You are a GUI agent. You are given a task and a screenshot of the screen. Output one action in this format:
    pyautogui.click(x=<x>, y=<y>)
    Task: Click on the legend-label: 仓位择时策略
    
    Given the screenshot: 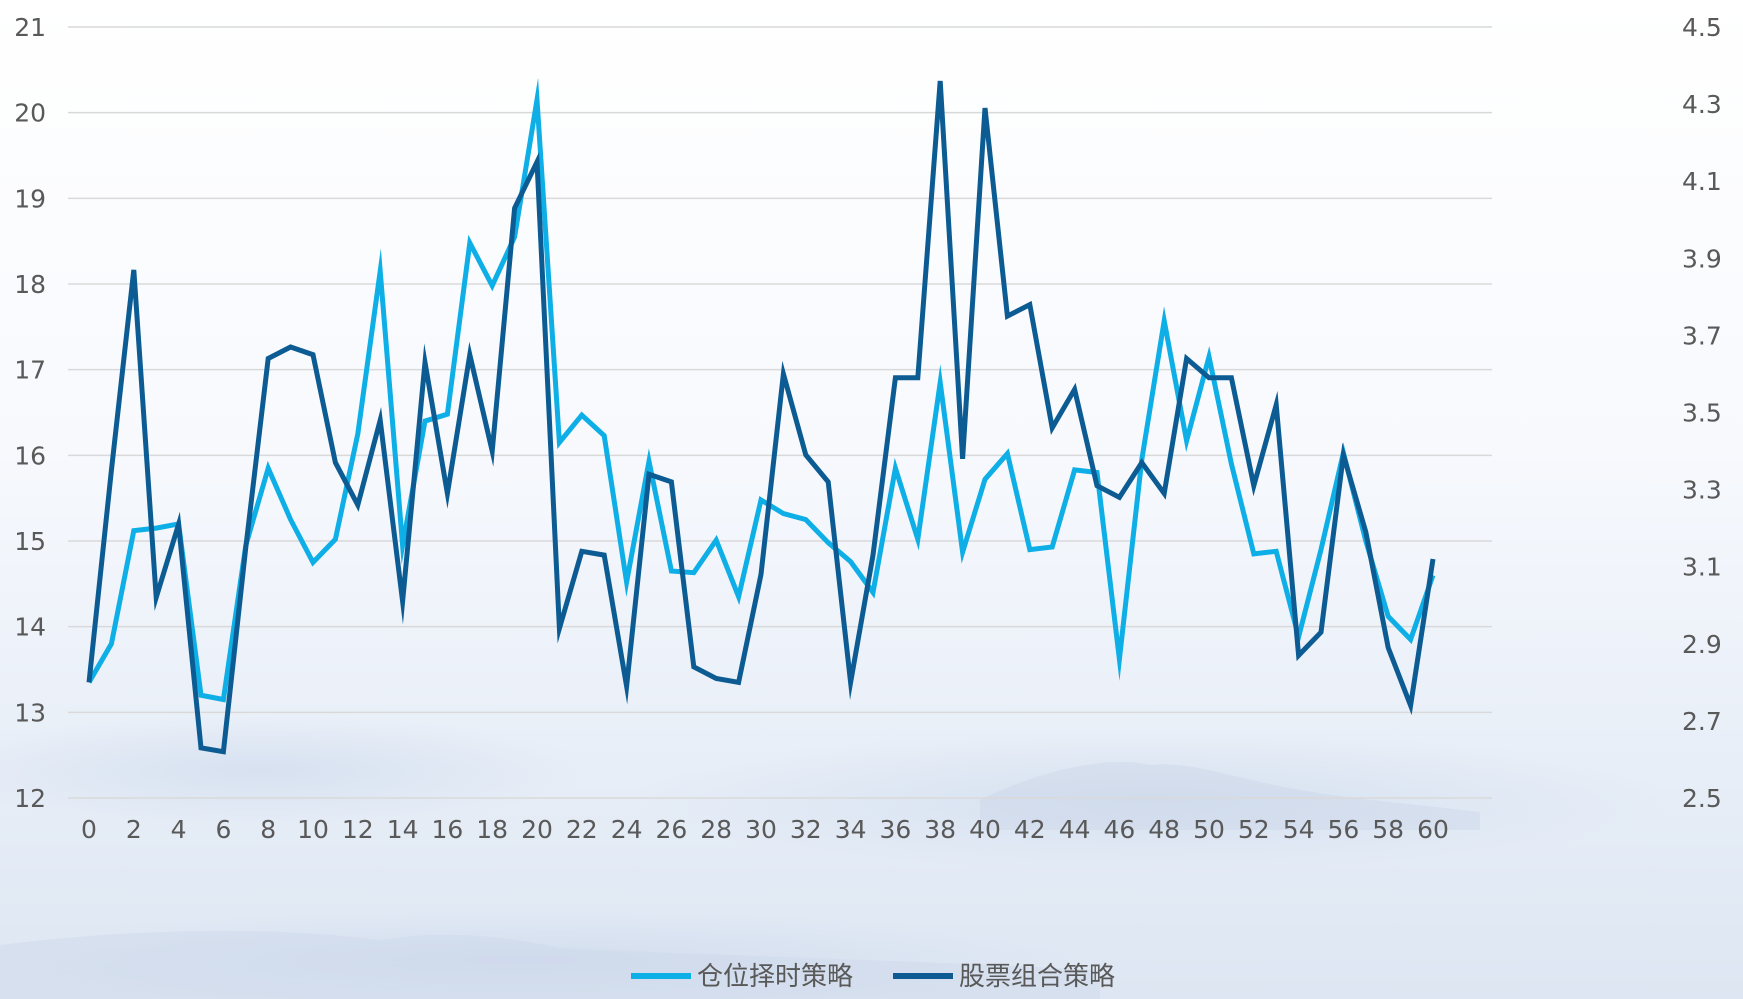 What is the action you would take?
    pyautogui.click(x=775, y=977)
    